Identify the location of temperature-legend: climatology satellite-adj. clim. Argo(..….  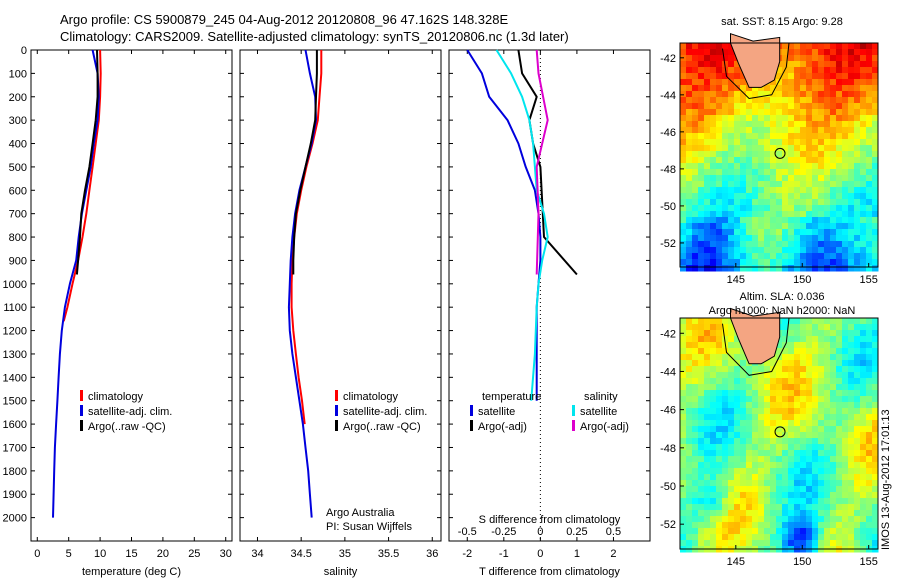
(126, 412).